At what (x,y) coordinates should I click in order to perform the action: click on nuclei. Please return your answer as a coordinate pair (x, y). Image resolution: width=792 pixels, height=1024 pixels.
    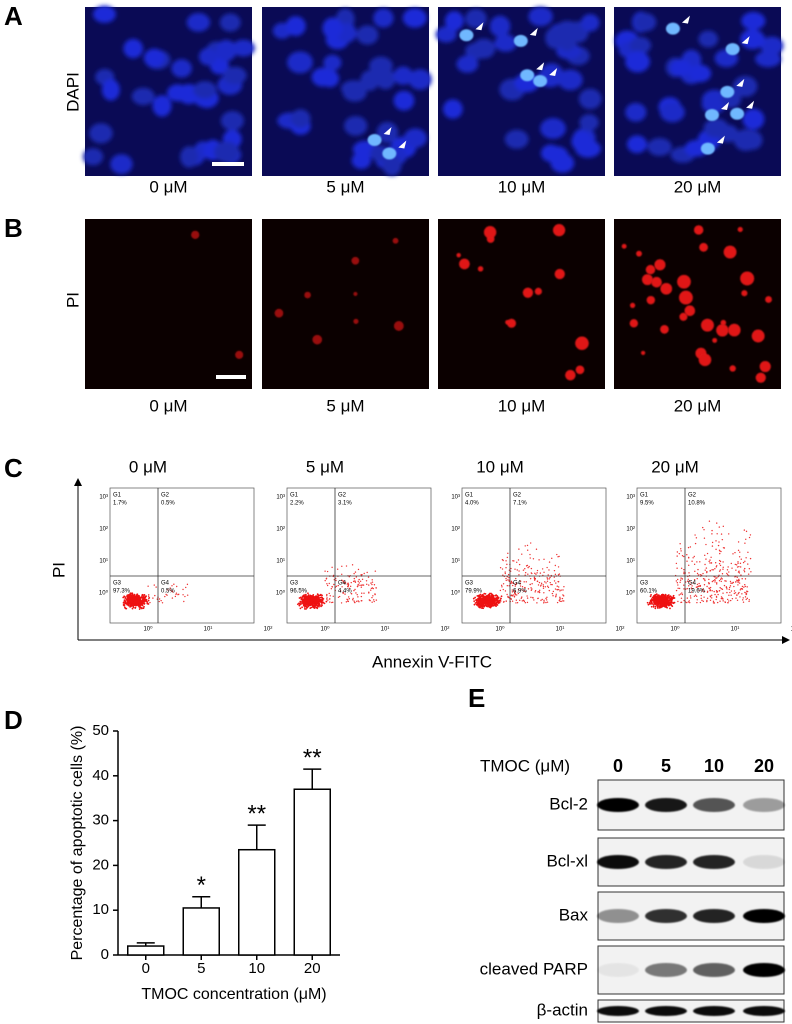
    Looking at the image, I should click on (168, 90).